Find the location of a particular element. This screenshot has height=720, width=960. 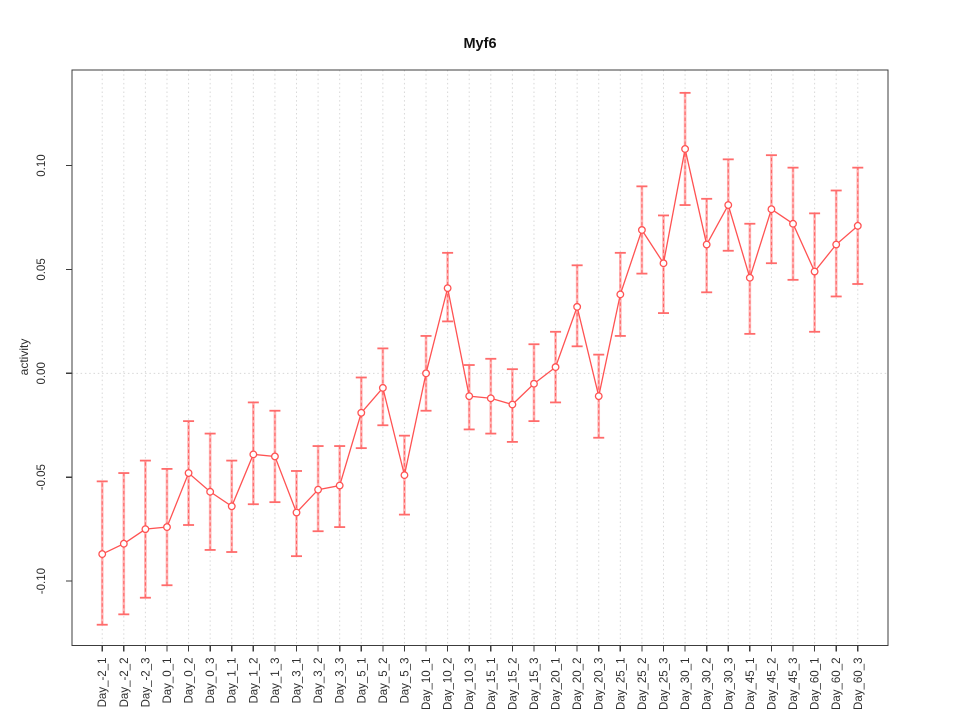

x-tick-label: Day_1_1 is located at coordinates (233, 681).